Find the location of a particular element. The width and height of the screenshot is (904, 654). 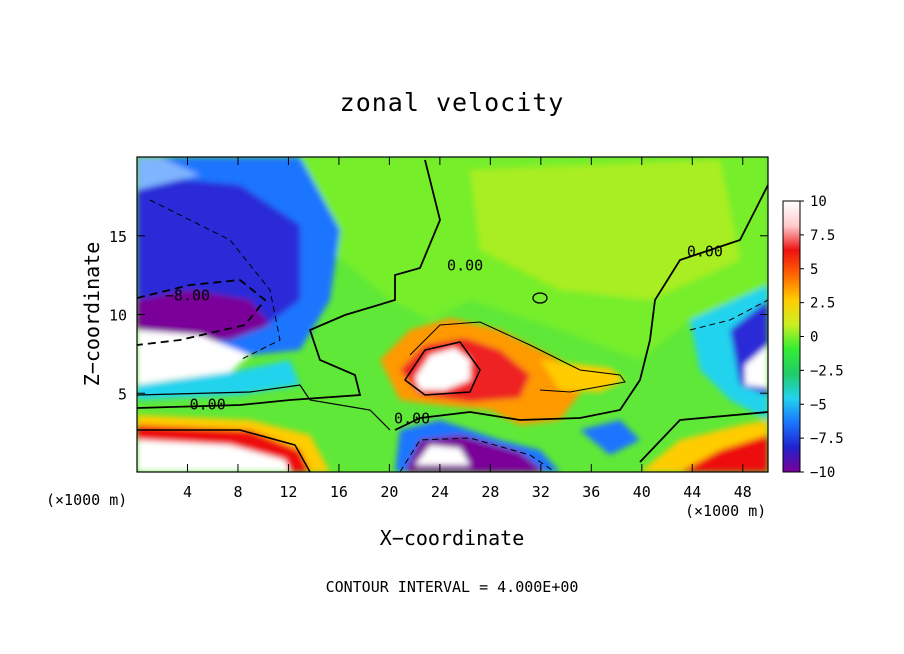

region-upper-yellowgreen is located at coordinates (605, 230).